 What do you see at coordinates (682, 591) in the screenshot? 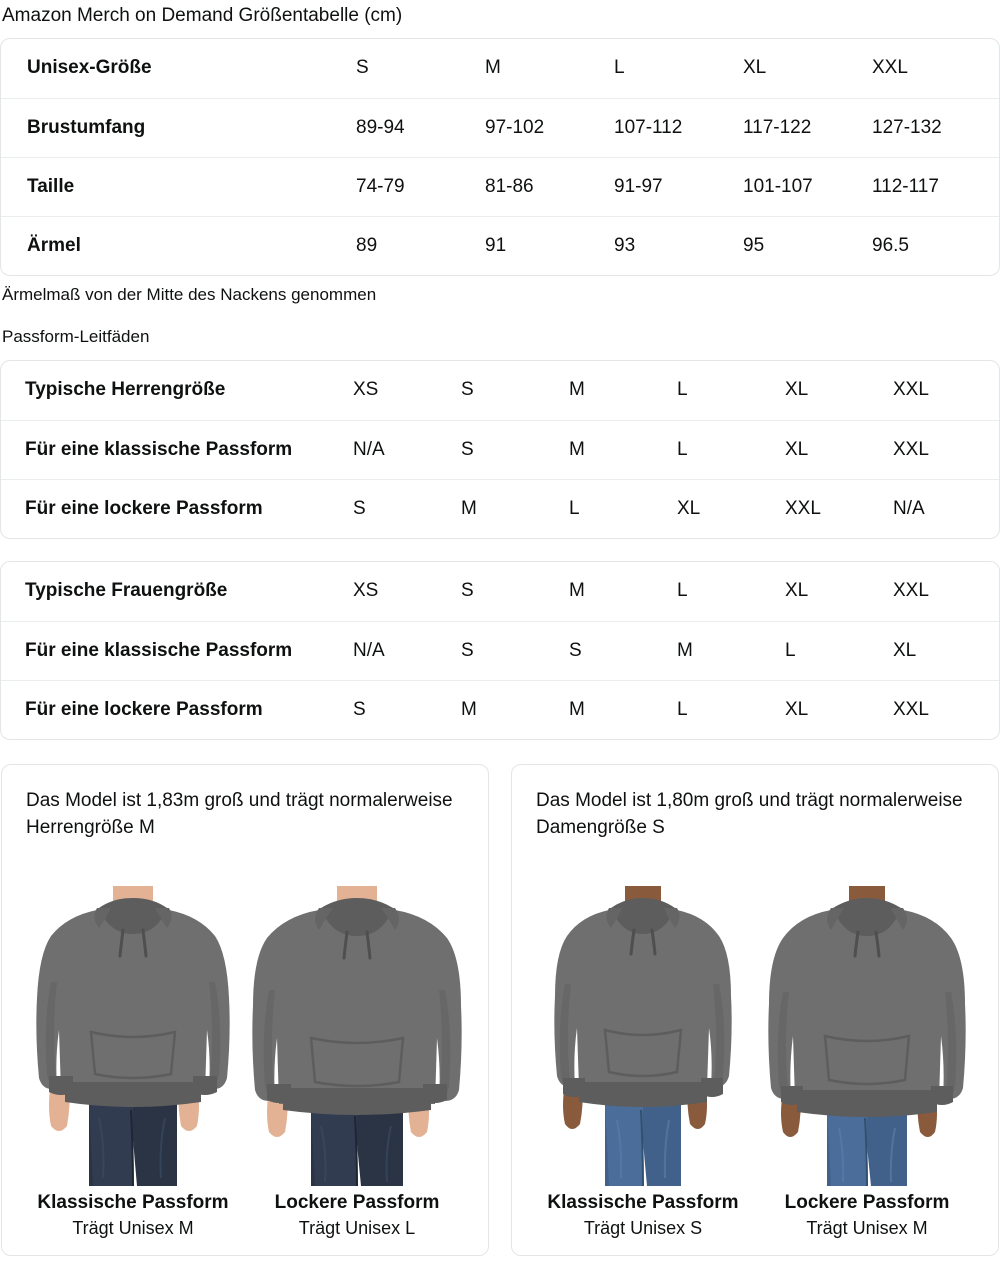
I see `womens-size-col-3: L` at bounding box center [682, 591].